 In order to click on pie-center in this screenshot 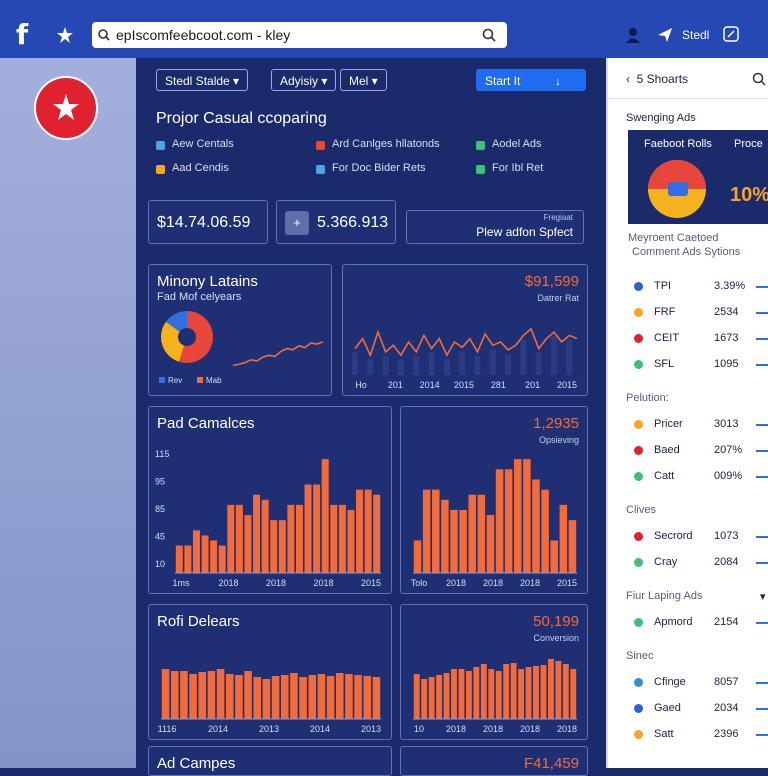, I will do `click(187, 337)`.